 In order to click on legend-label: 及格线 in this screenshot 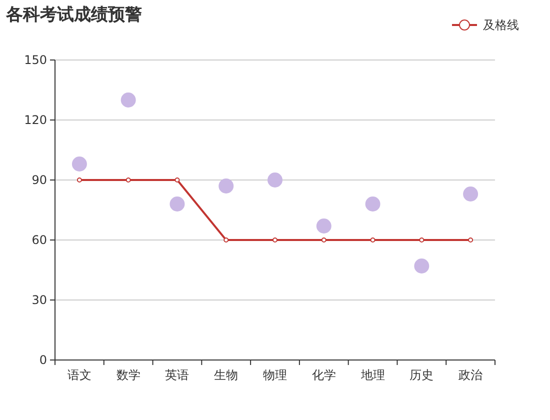, I will do `click(501, 25)`.